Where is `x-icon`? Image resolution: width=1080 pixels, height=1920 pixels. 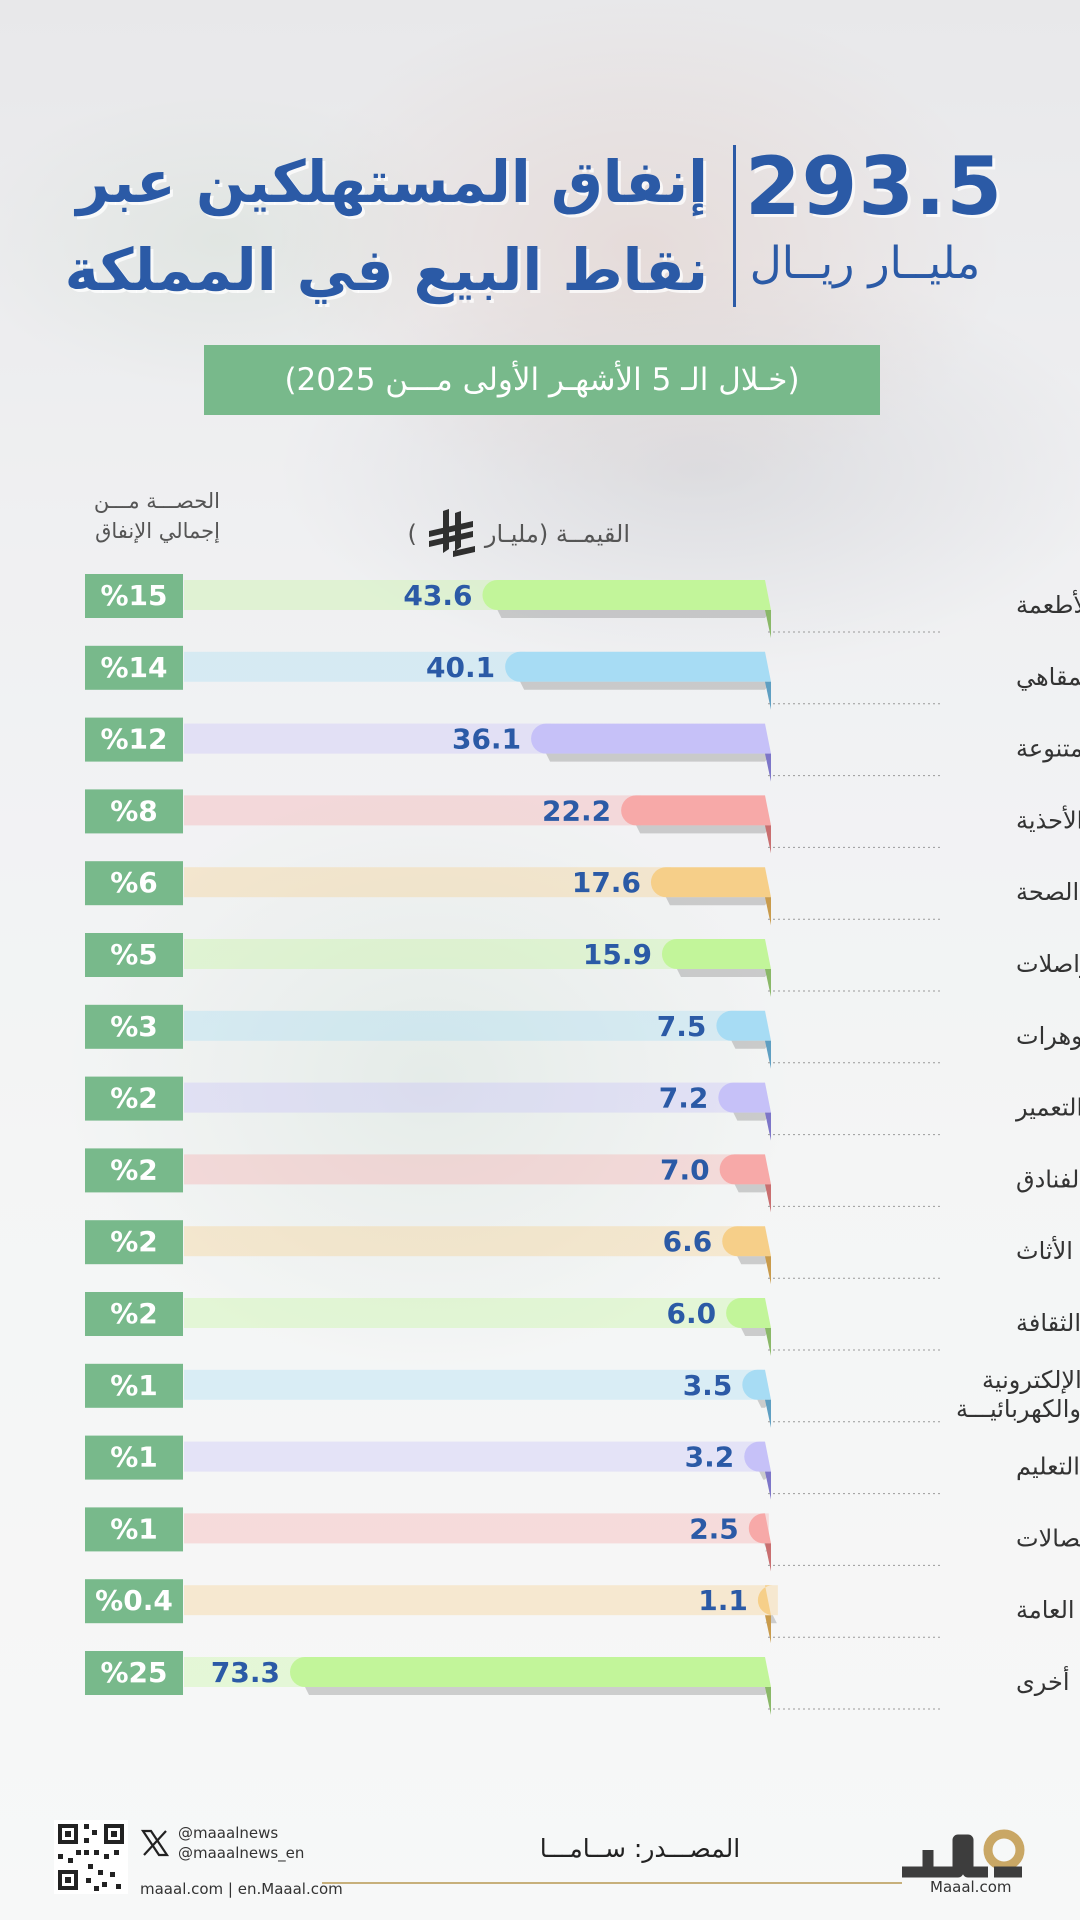
x-icon is located at coordinates (155, 1843).